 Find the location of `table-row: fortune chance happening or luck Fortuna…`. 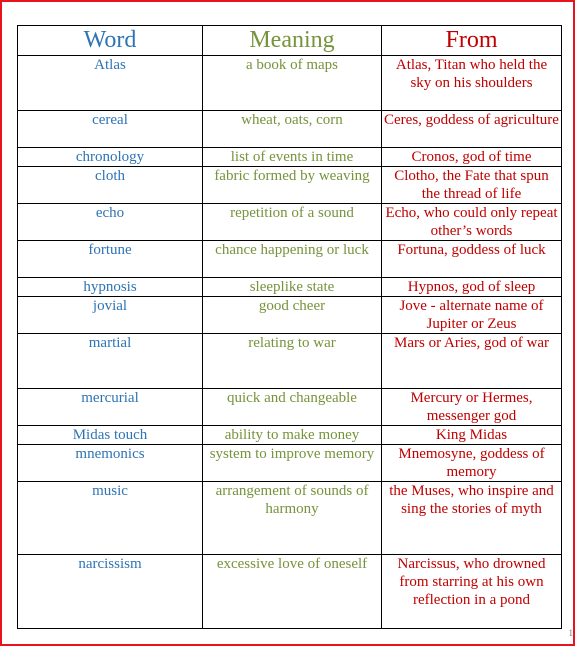

table-row: fortune chance happening or luck Fortuna… is located at coordinates (289, 259).